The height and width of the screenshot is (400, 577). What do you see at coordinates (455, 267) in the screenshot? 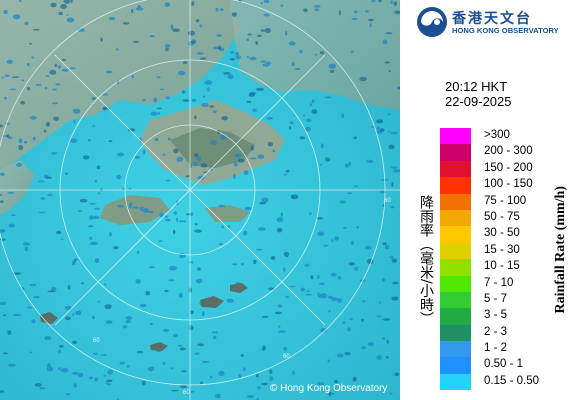
I see `legend-swatch` at bounding box center [455, 267].